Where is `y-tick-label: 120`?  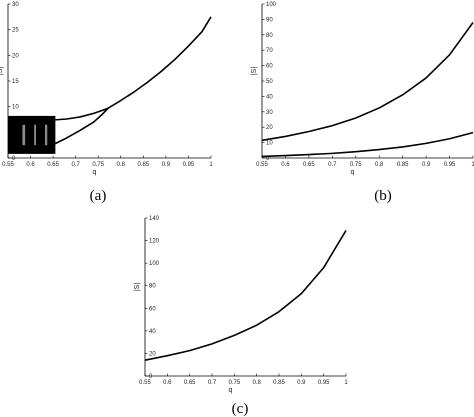 y-tick-label: 120 is located at coordinates (154, 242).